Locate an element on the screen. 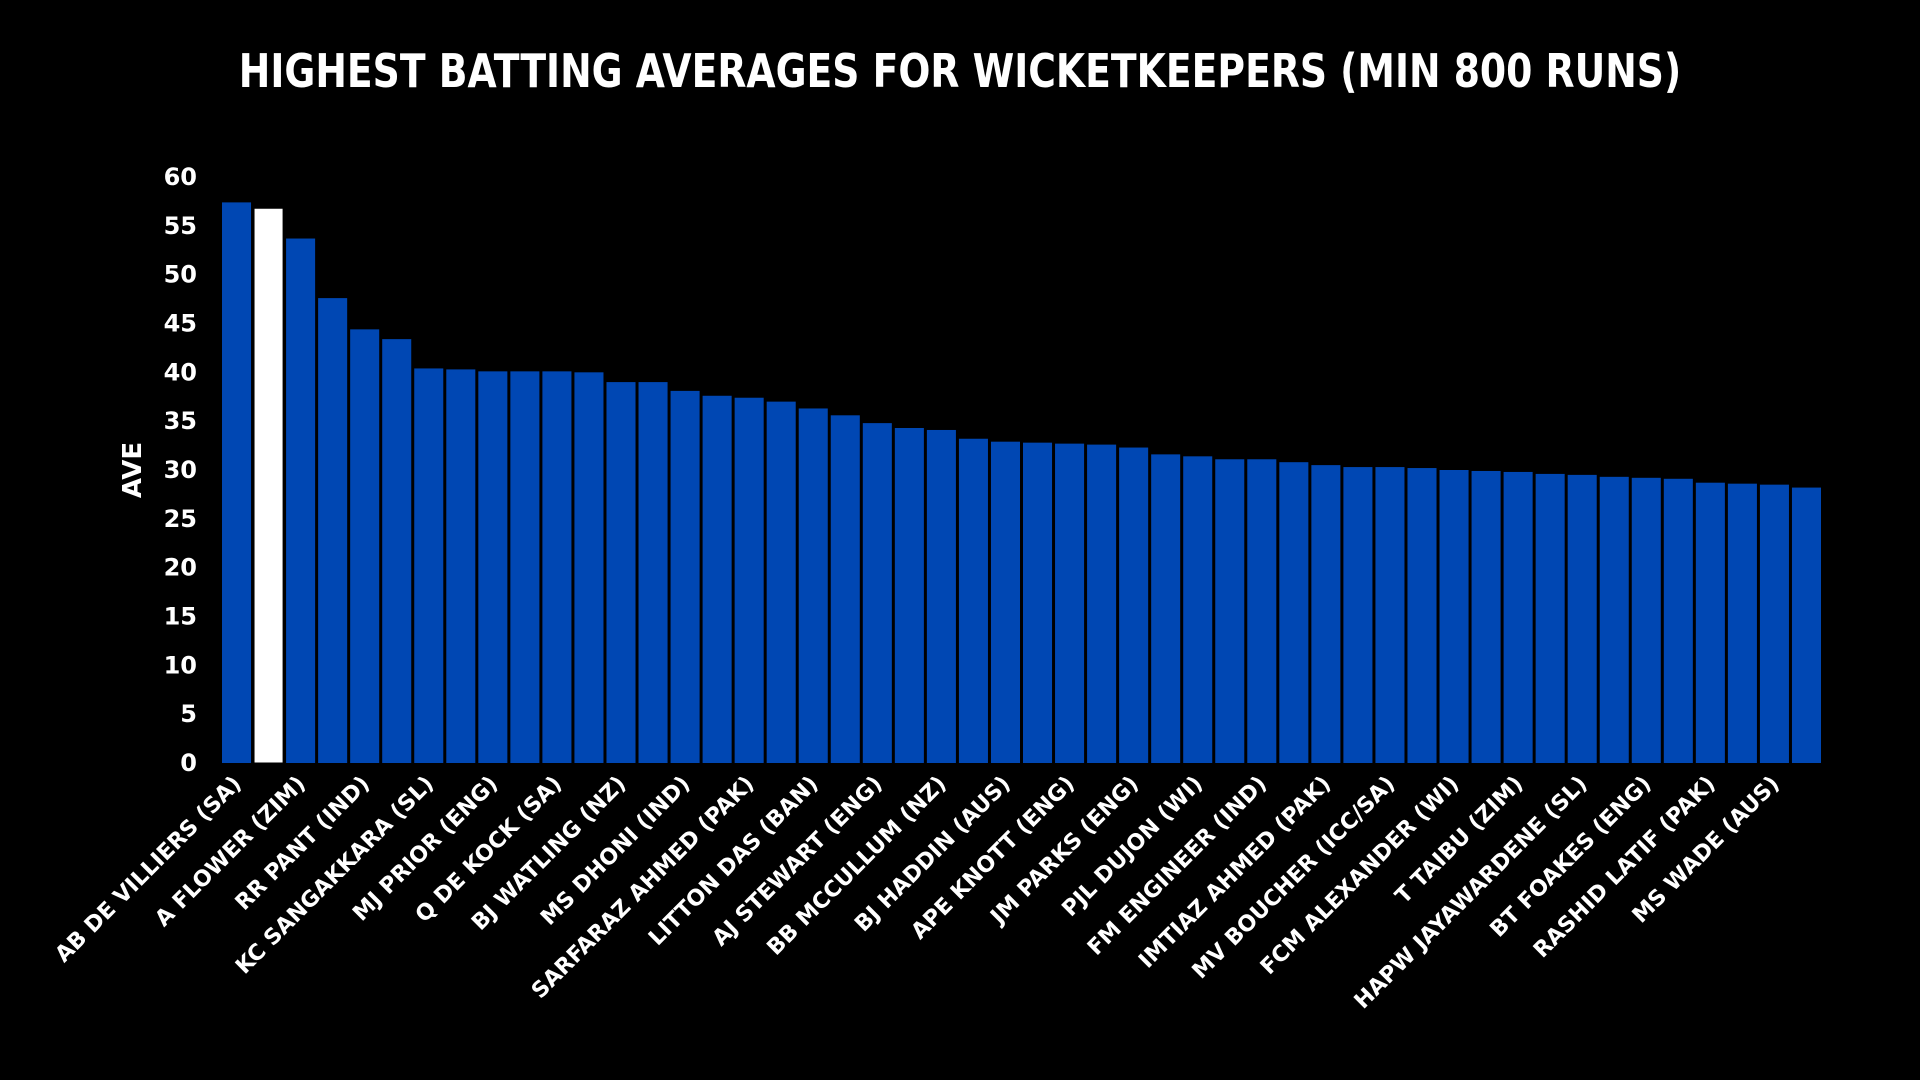 This screenshot has width=1920, height=1080. y-tick-label: 30 is located at coordinates (180, 470).